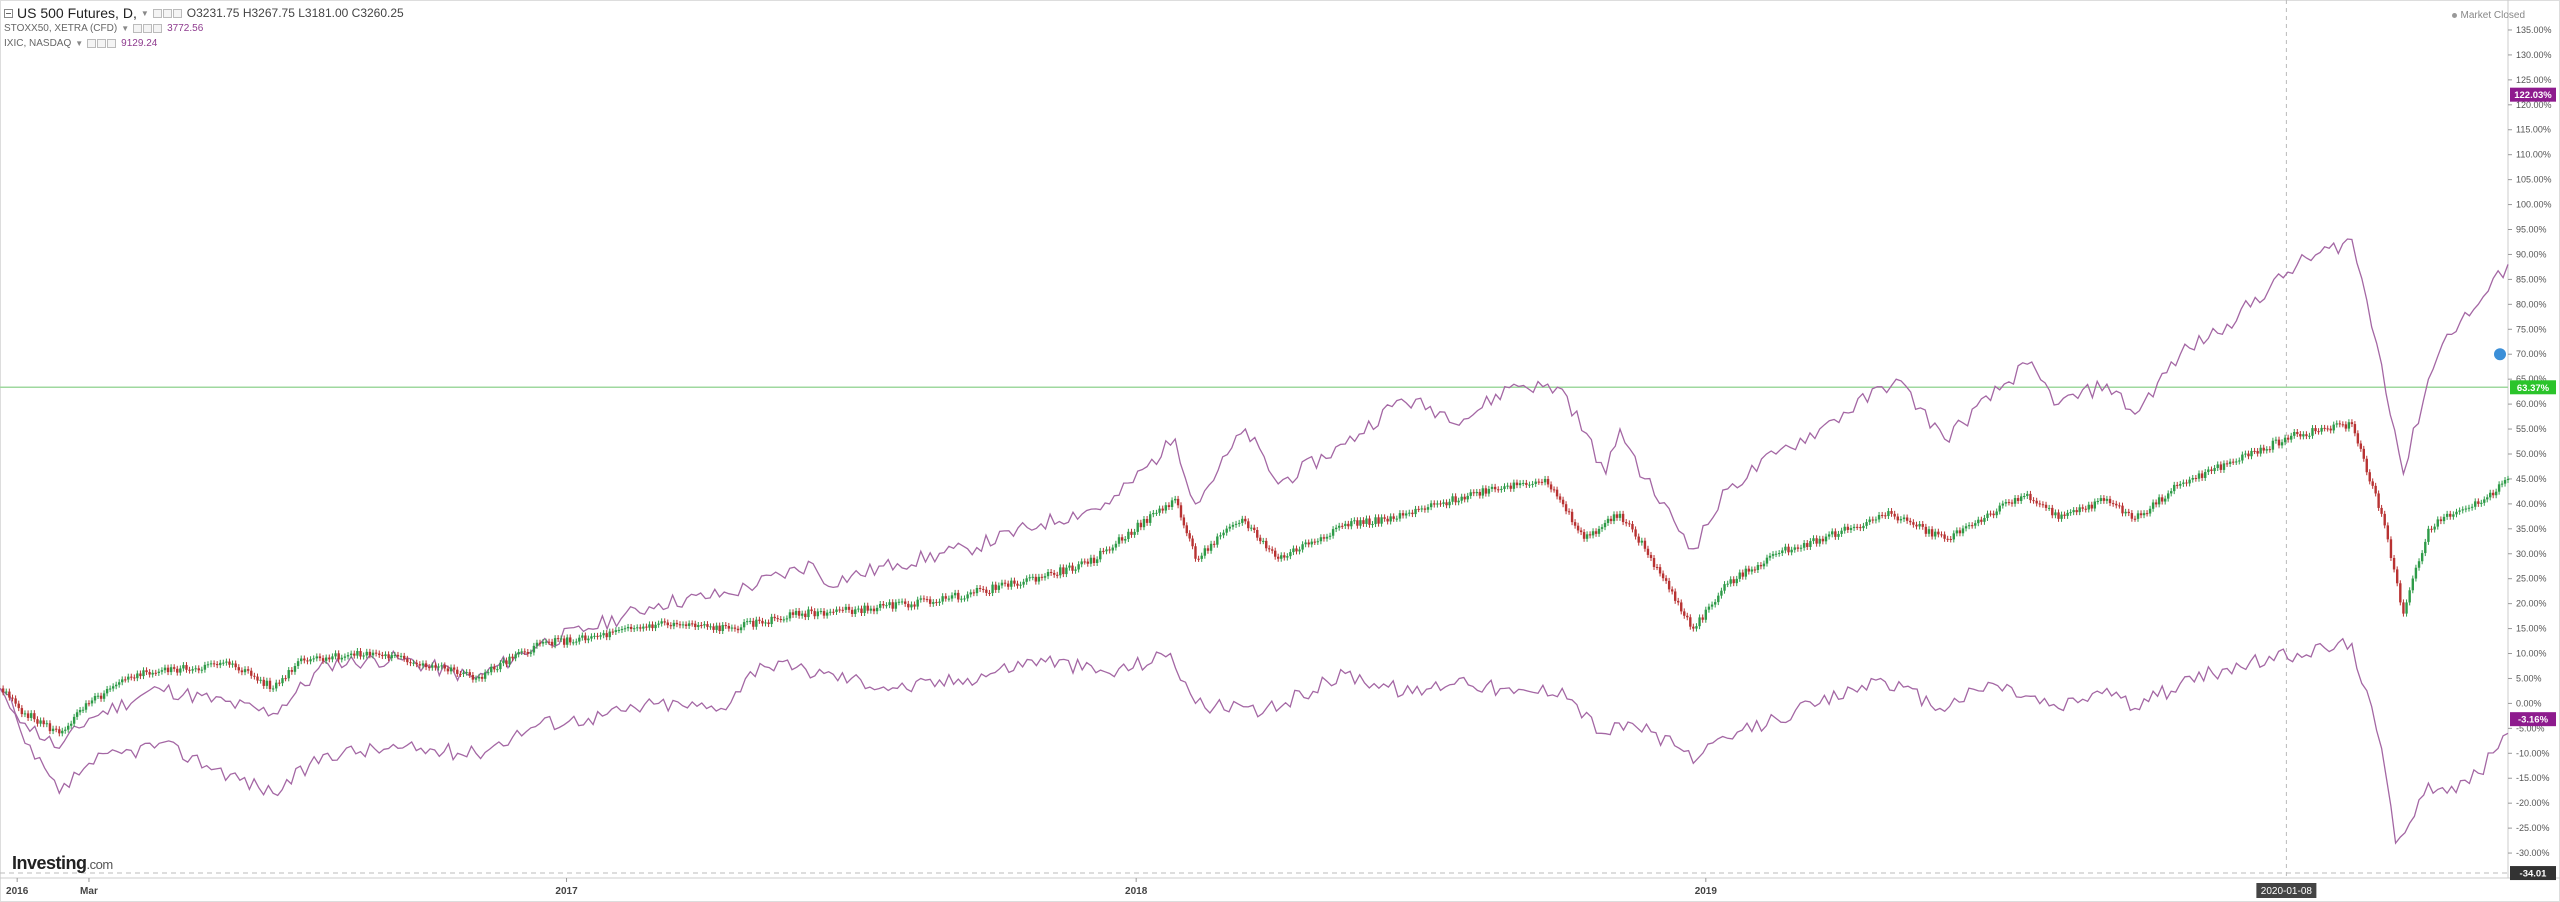 The height and width of the screenshot is (902, 2560). Describe the element at coordinates (100, 864) in the screenshot. I see `logo-domain: .com` at that location.